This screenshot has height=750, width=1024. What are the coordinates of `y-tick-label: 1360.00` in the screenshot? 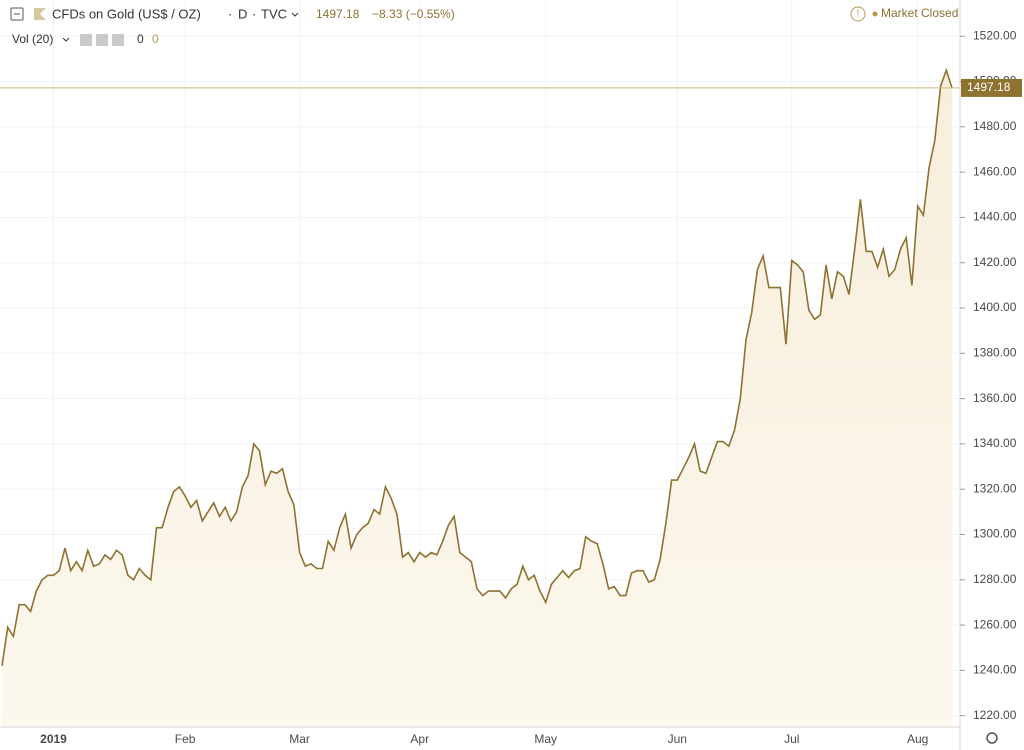 It's located at (995, 398).